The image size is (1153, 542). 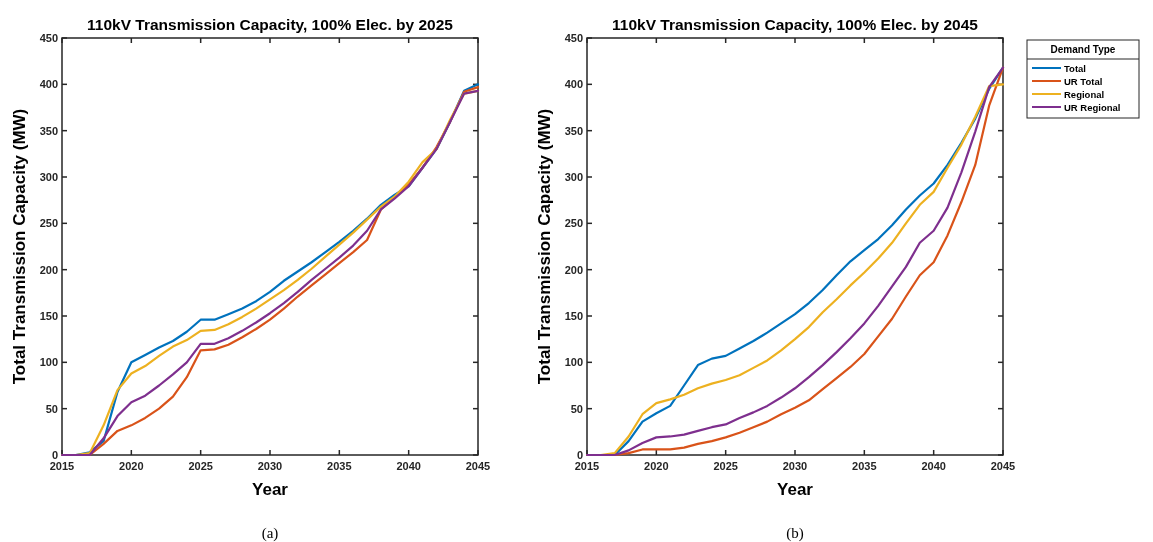 What do you see at coordinates (270, 24) in the screenshot?
I see `chart-title: 110kV Transmission Capacity, 100% Elec. by 2025` at bounding box center [270, 24].